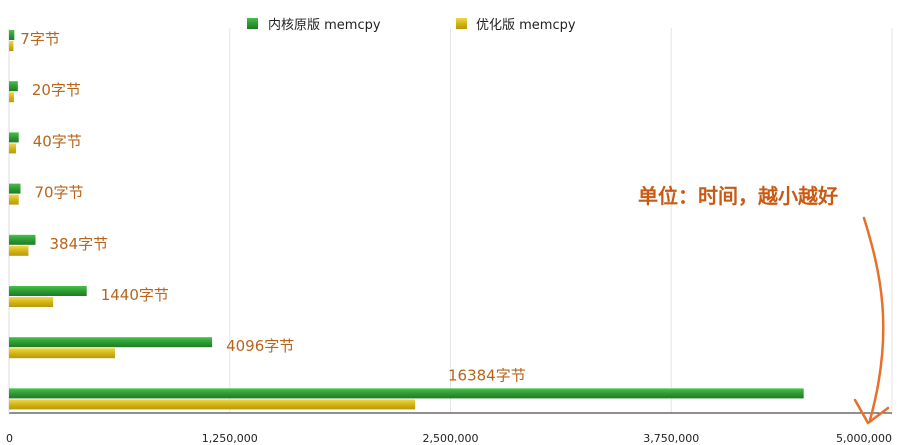  What do you see at coordinates (135, 295) in the screenshot?
I see `category-label: 1440字节` at bounding box center [135, 295].